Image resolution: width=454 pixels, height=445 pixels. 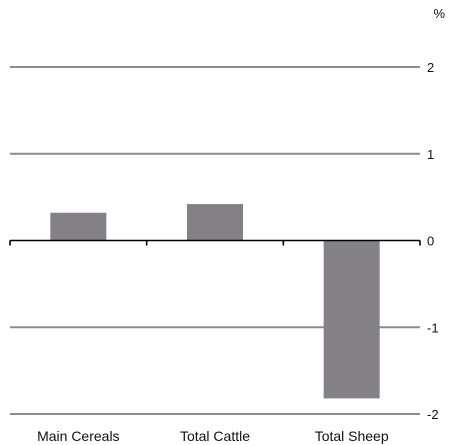 I want to click on y-tick-label: -1, so click(x=433, y=327).